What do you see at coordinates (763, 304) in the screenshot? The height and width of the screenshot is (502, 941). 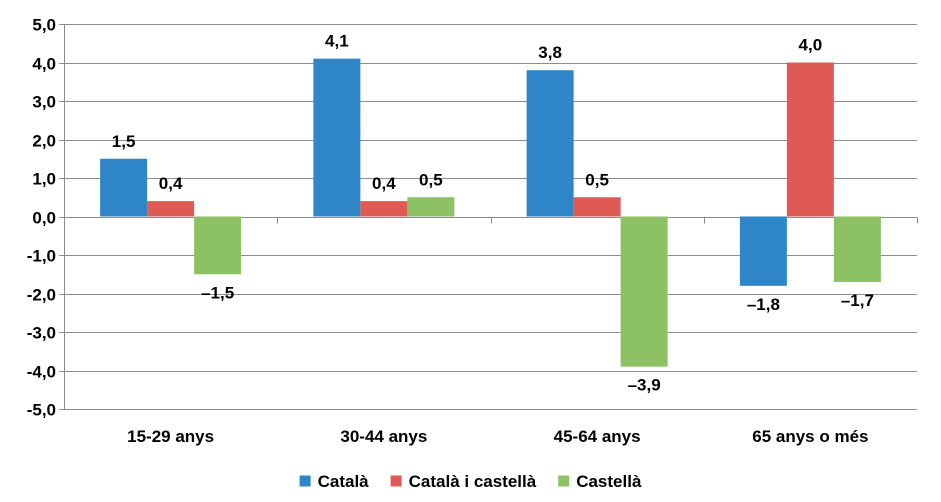 I see `data-label: –1,8` at bounding box center [763, 304].